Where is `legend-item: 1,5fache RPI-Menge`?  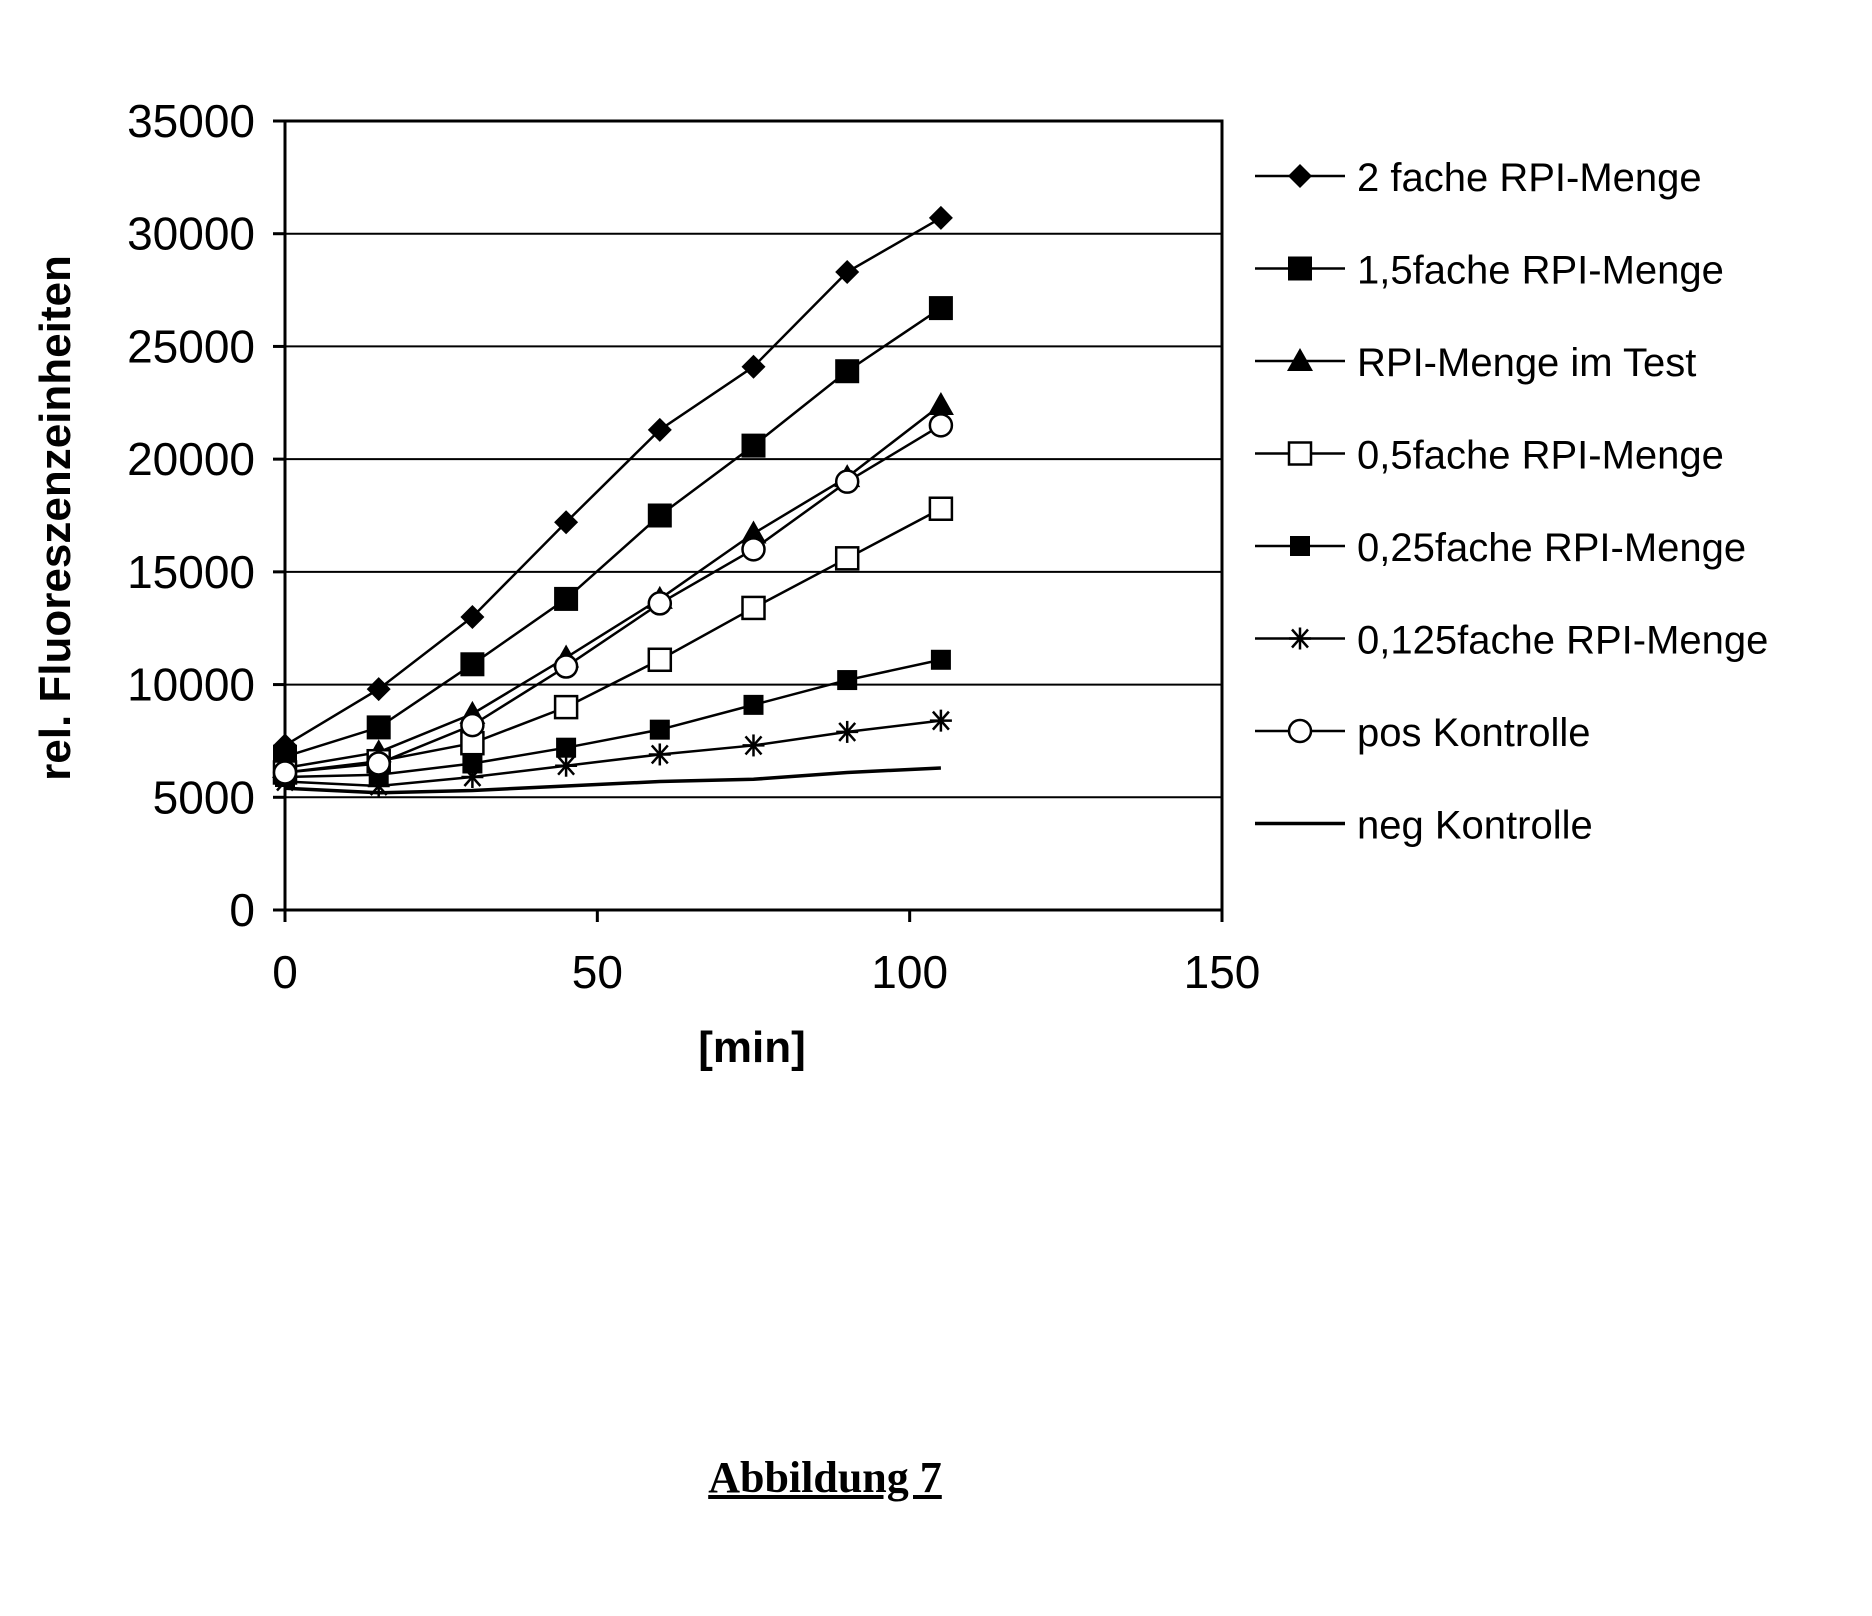
legend-item: 1,5fache RPI-Menge is located at coordinates (1489, 271).